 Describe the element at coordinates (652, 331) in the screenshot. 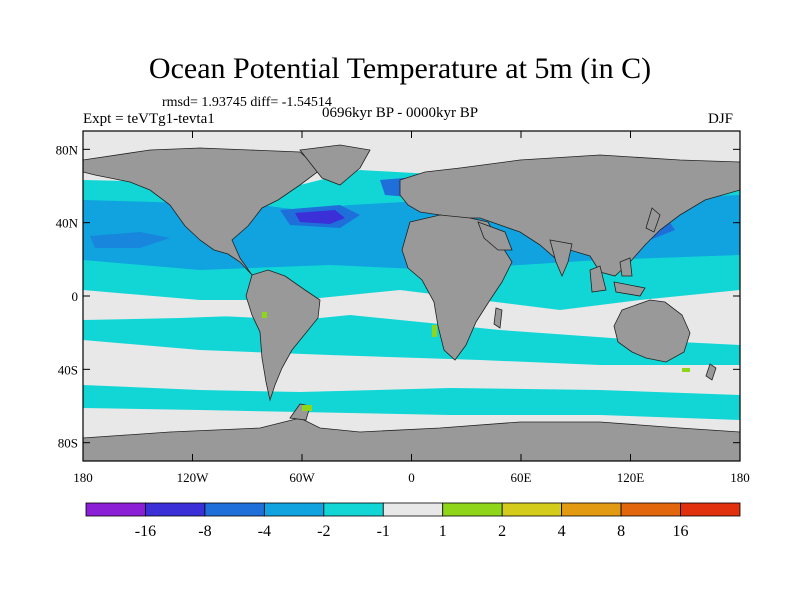

I see `australia` at that location.